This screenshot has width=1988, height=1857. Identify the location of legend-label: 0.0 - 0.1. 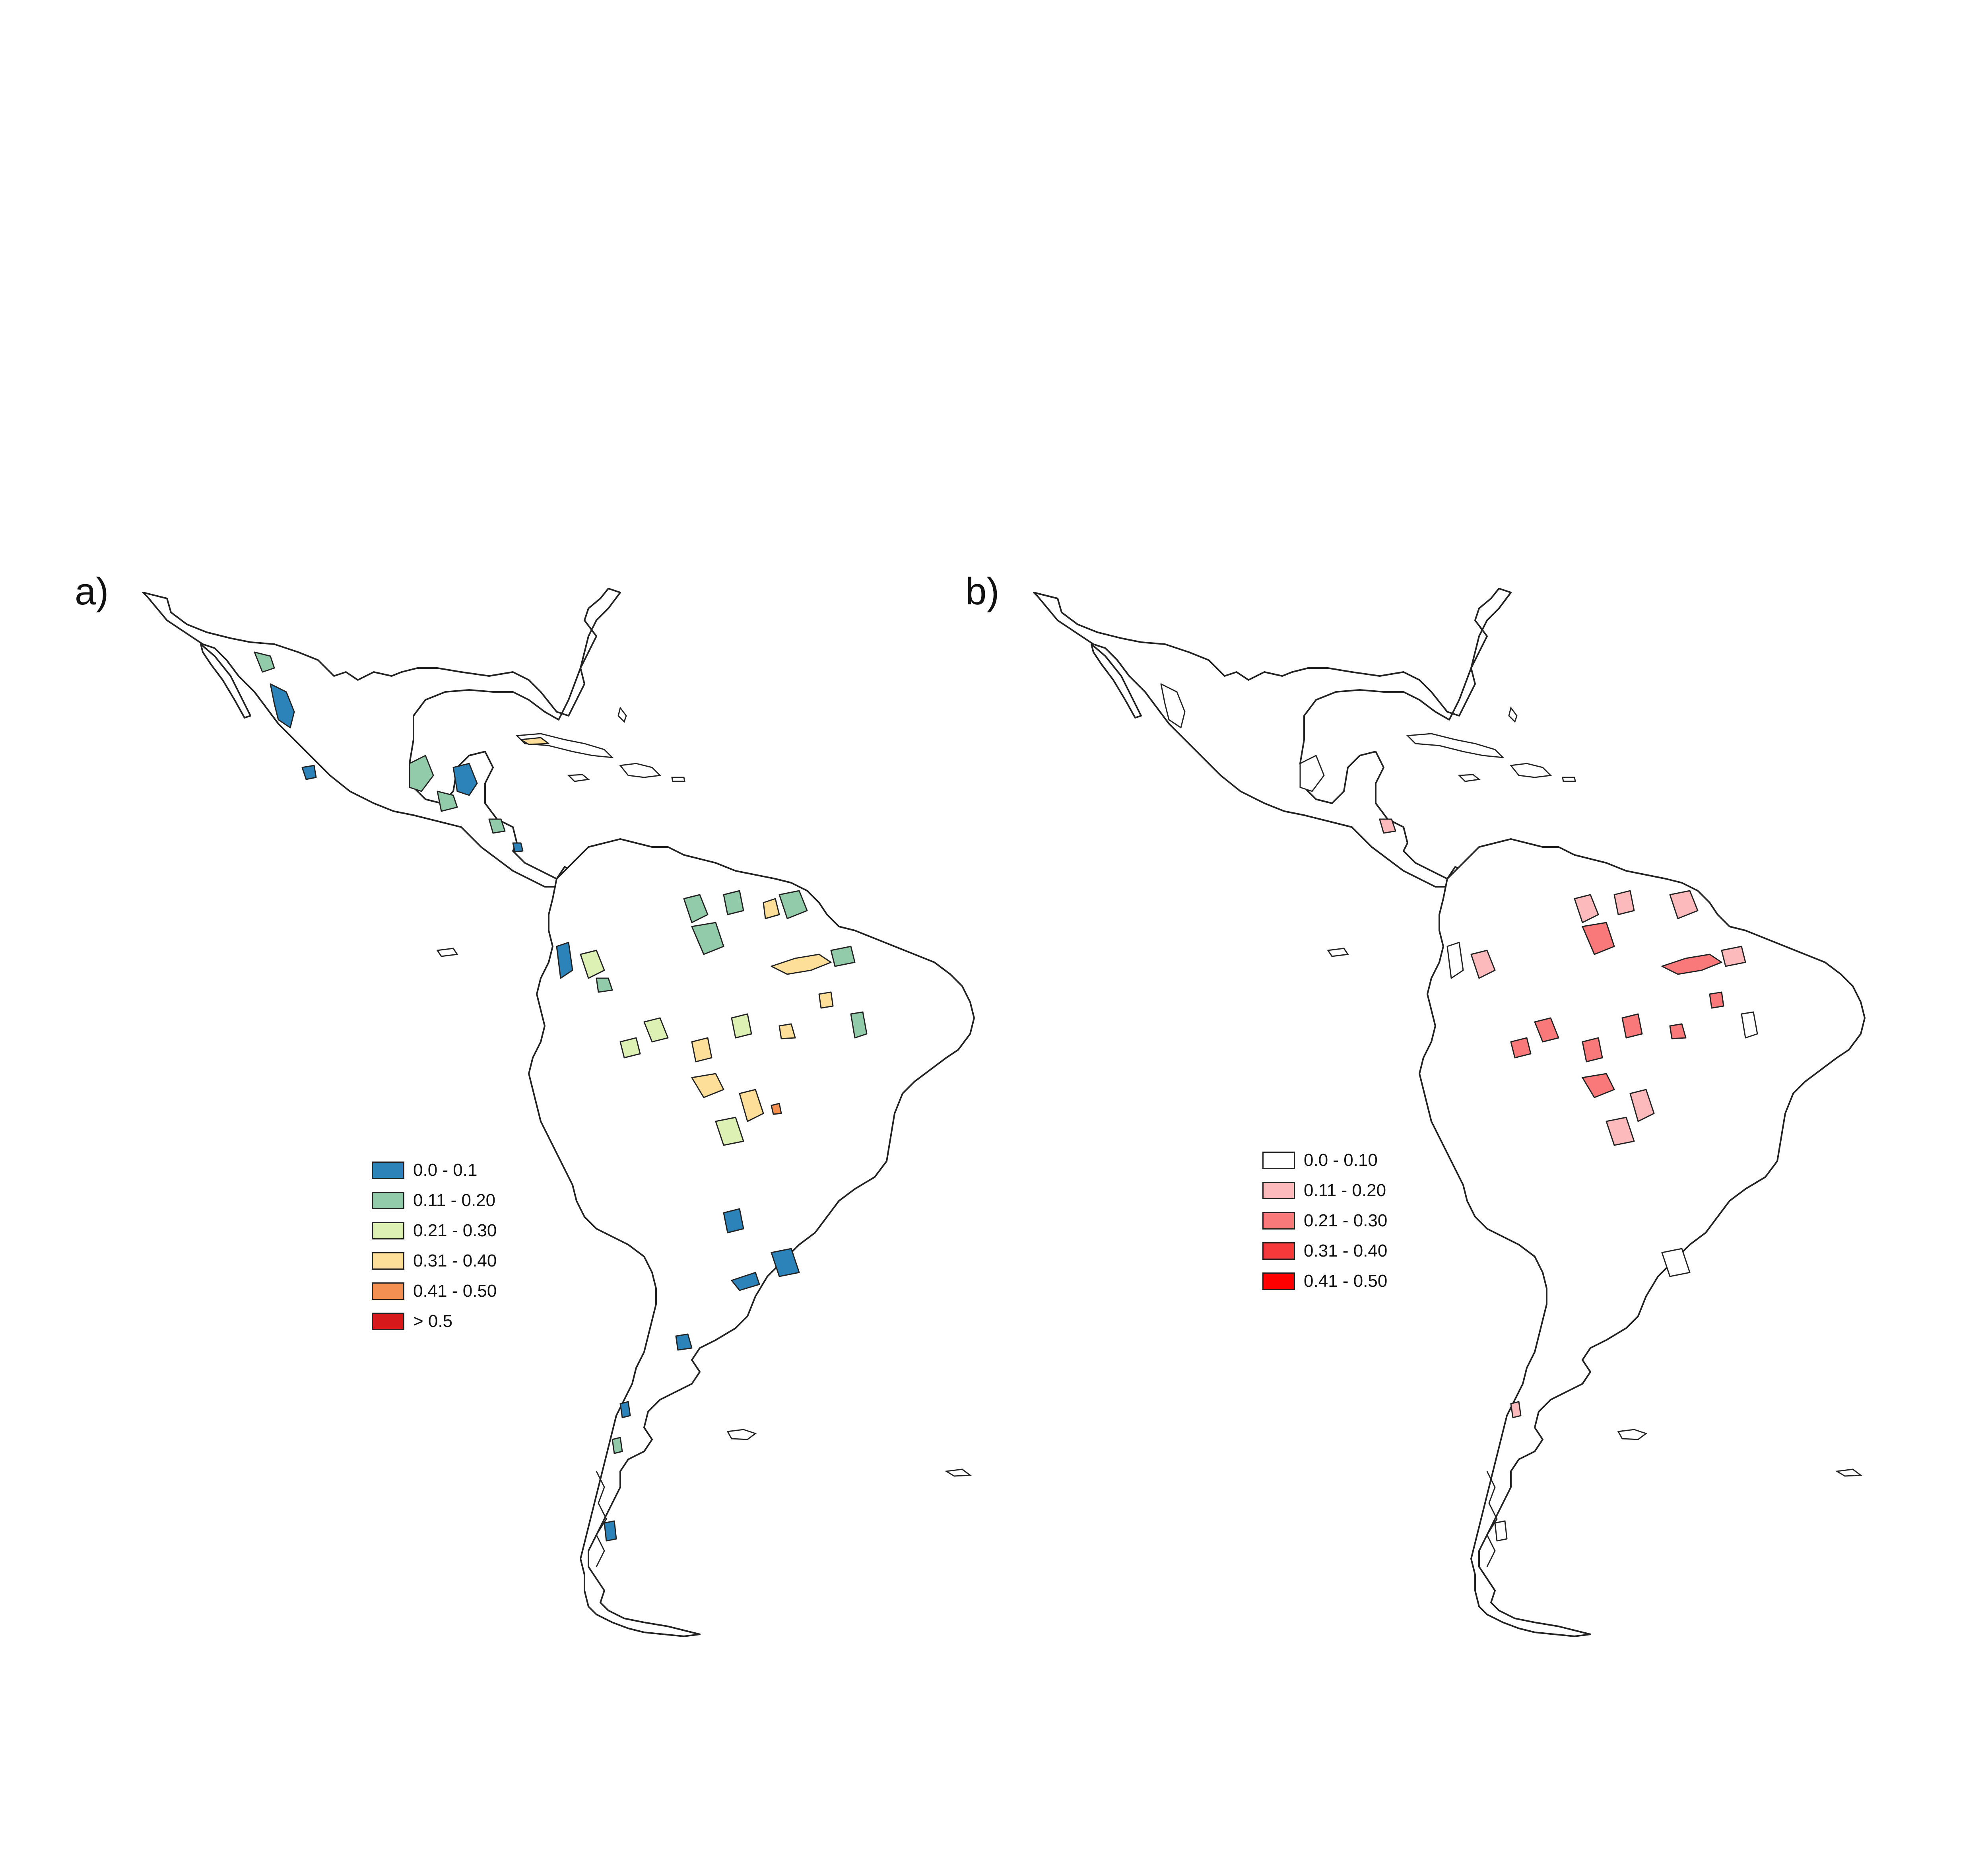
(445, 1170).